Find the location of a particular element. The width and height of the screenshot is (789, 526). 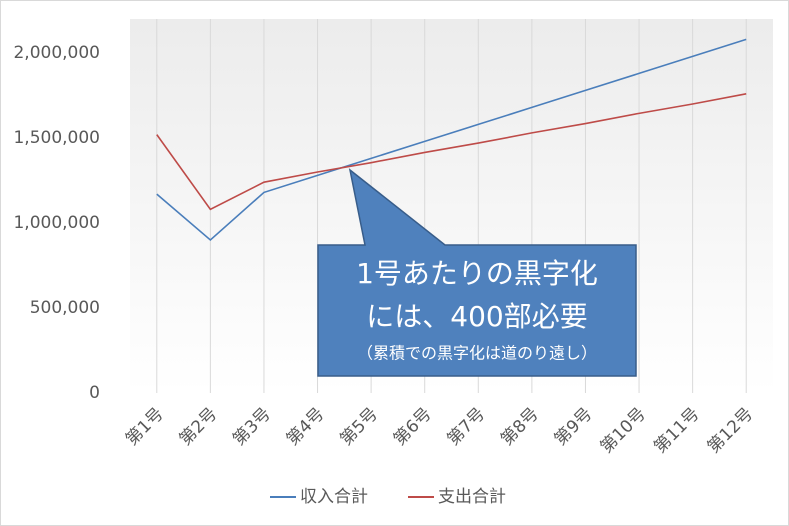

y-tick-label: 2,000,000 is located at coordinates (56, 53).